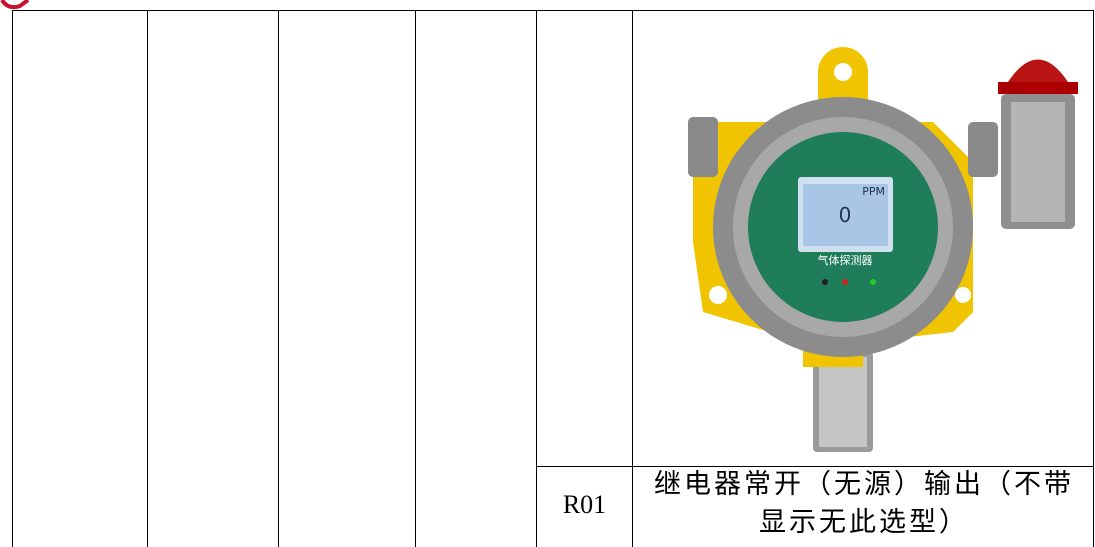  What do you see at coordinates (873, 191) in the screenshot?
I see `lcd-unit: PPM` at bounding box center [873, 191].